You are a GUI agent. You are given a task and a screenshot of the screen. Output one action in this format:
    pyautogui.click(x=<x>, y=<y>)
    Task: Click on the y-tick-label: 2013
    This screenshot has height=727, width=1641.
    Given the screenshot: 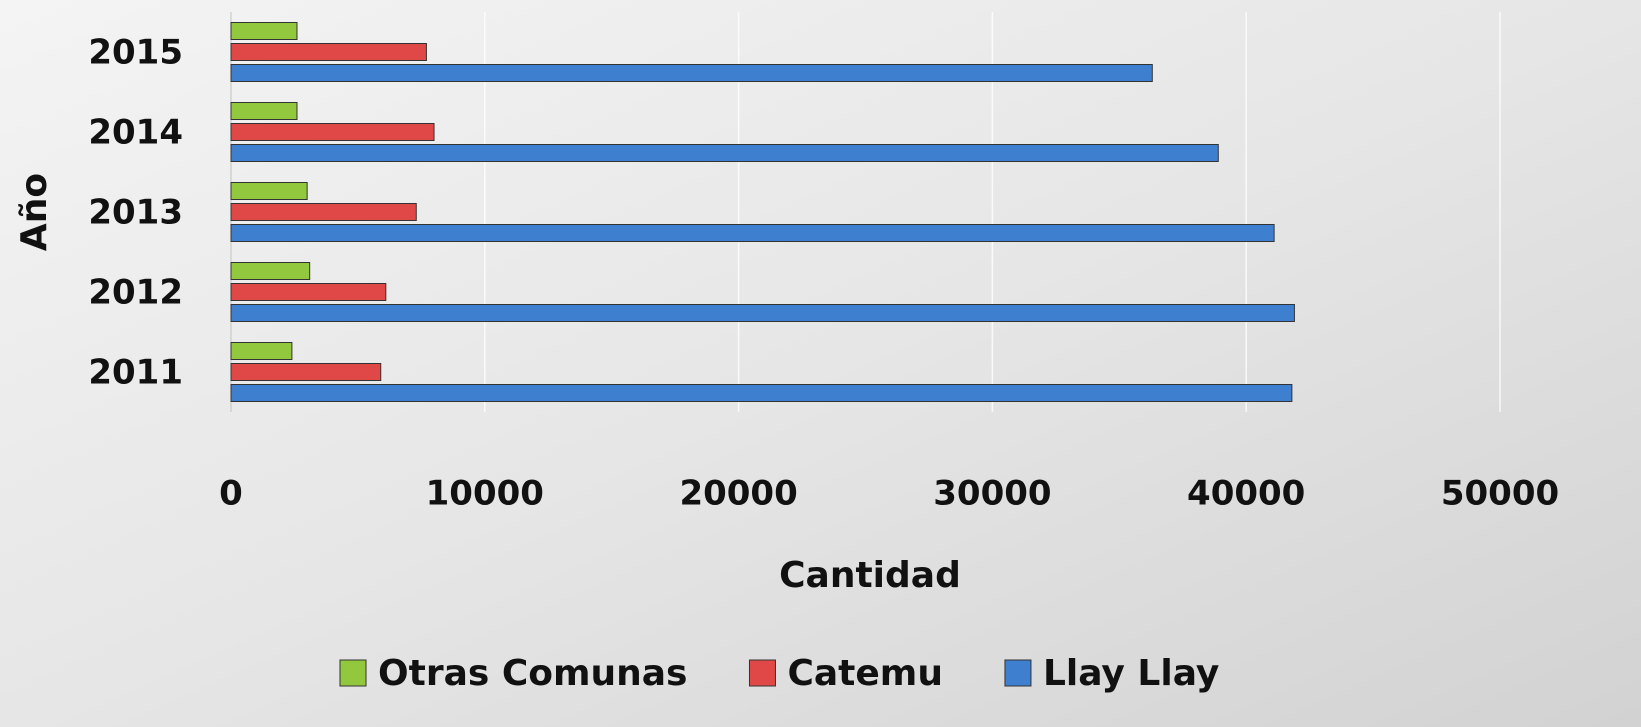 What is the action you would take?
    pyautogui.click(x=135, y=213)
    